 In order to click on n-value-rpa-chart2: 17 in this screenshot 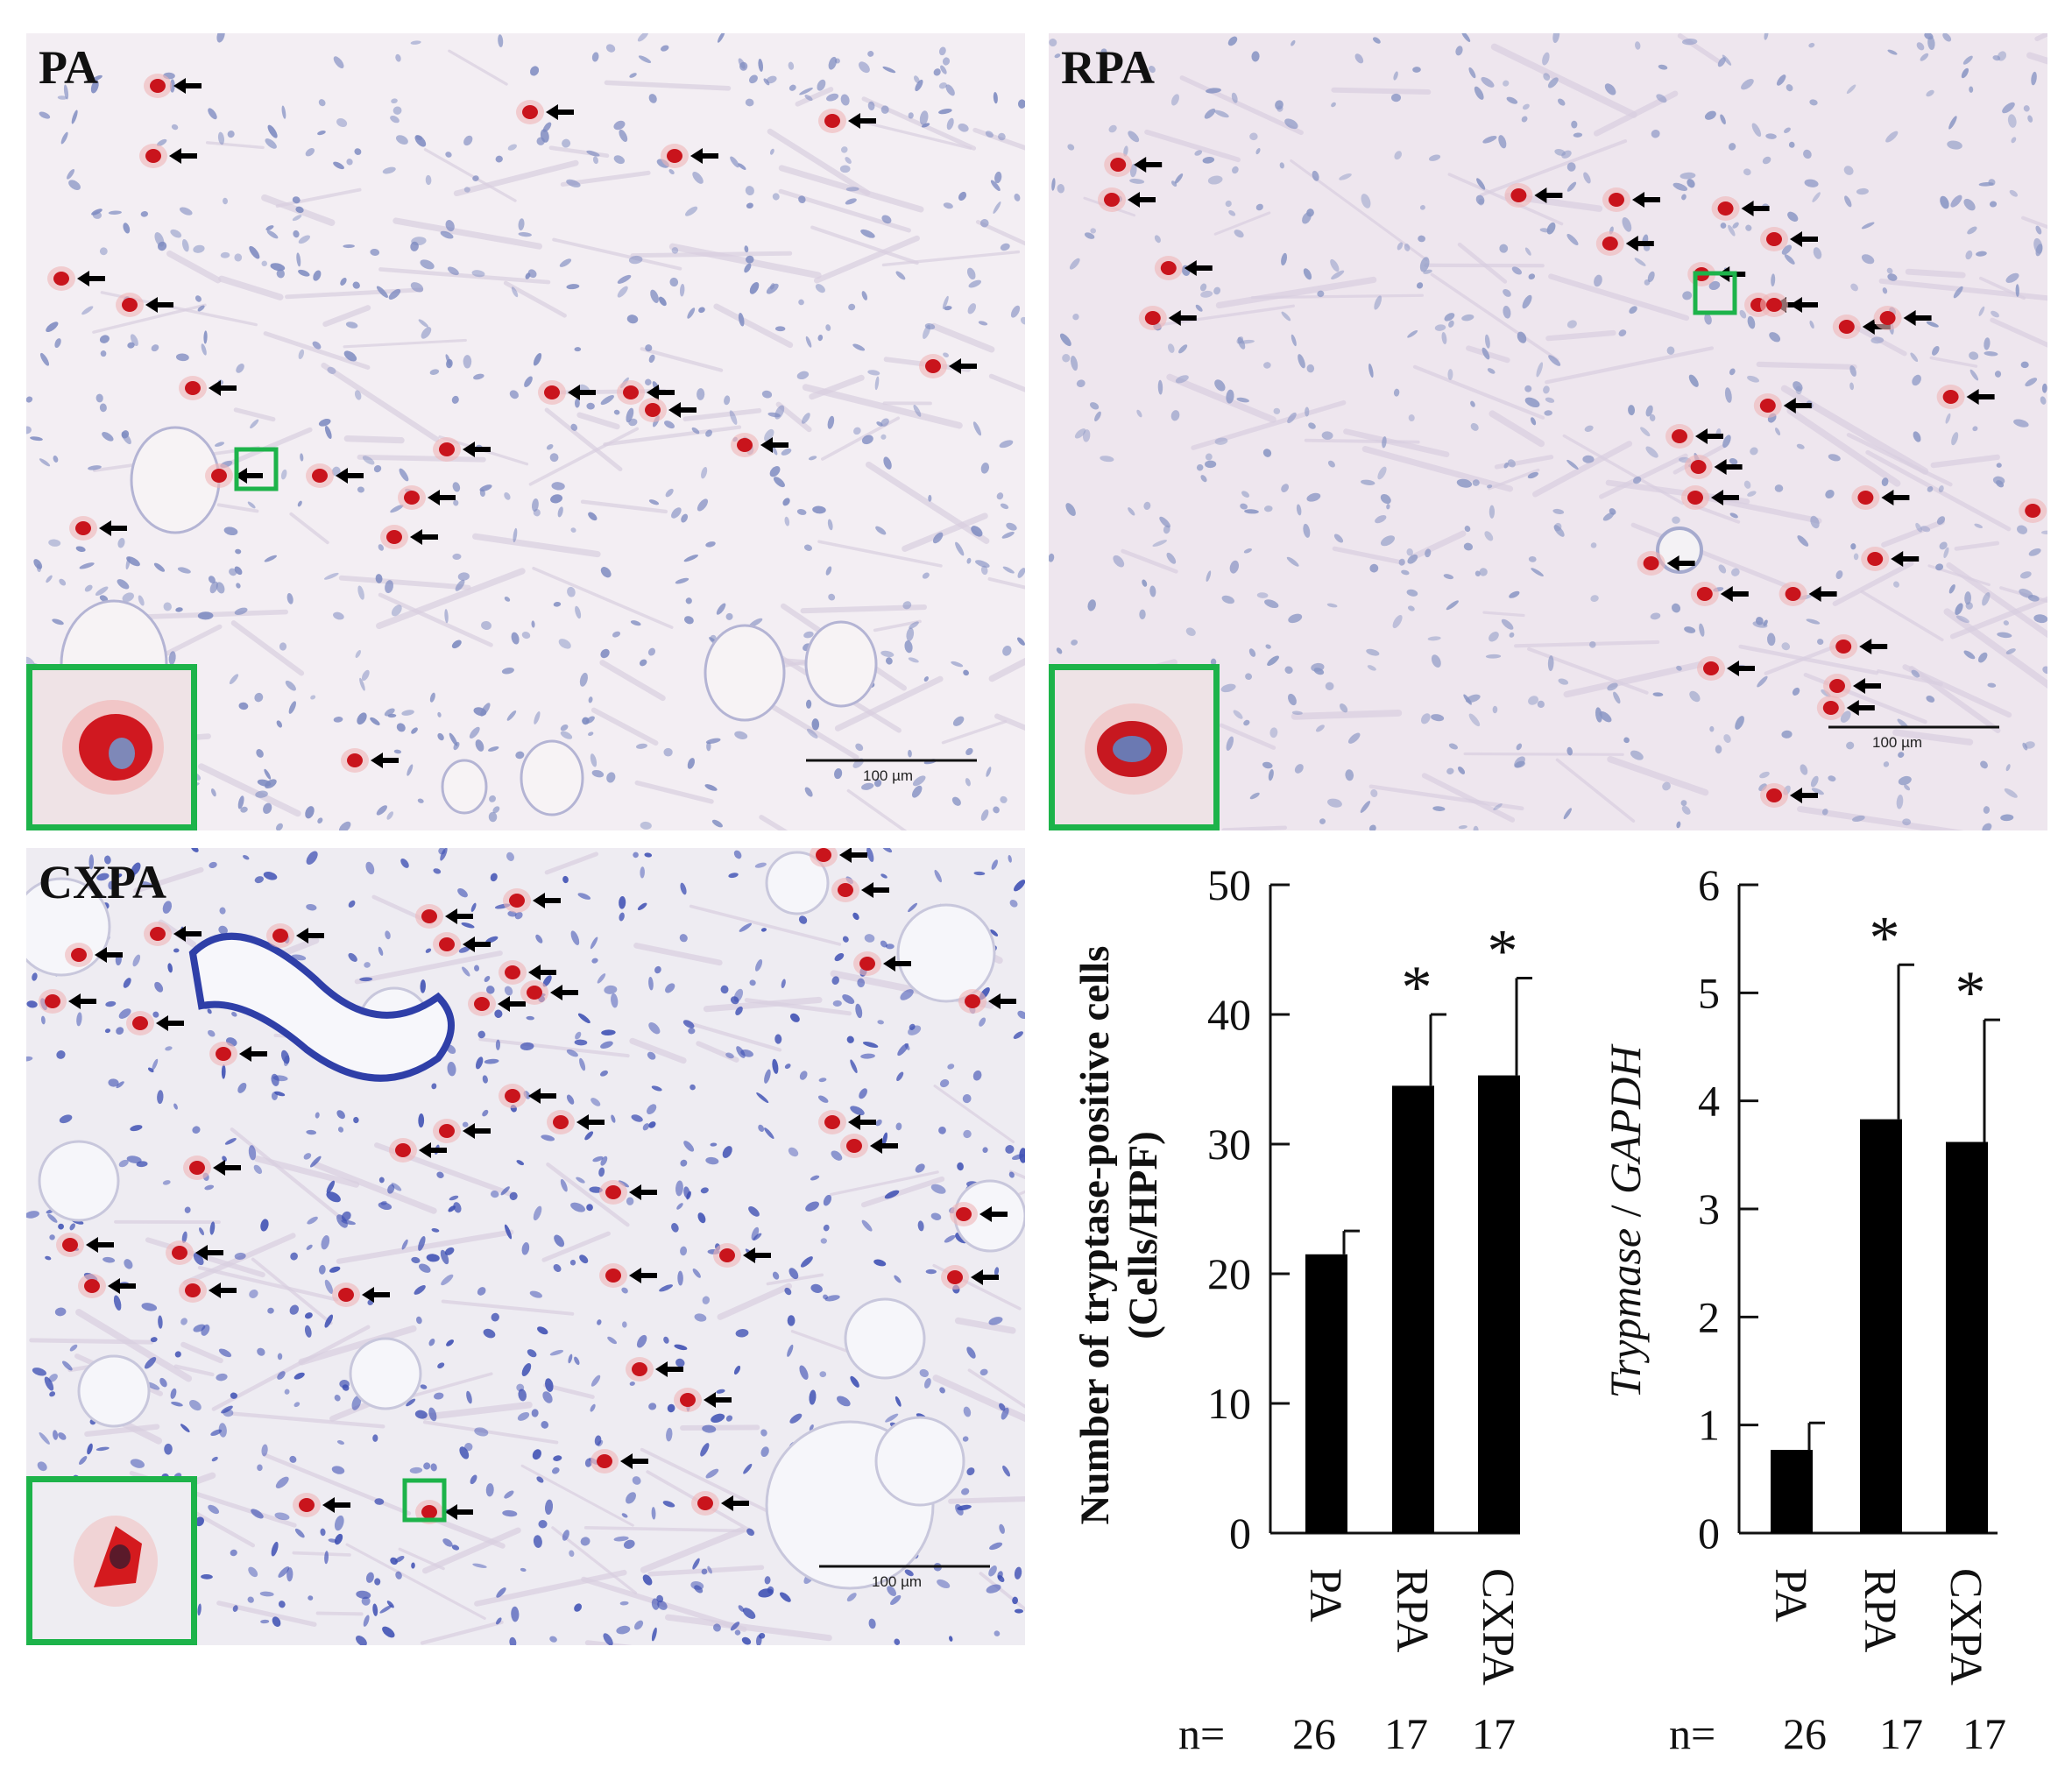, I will do `click(1901, 1733)`.